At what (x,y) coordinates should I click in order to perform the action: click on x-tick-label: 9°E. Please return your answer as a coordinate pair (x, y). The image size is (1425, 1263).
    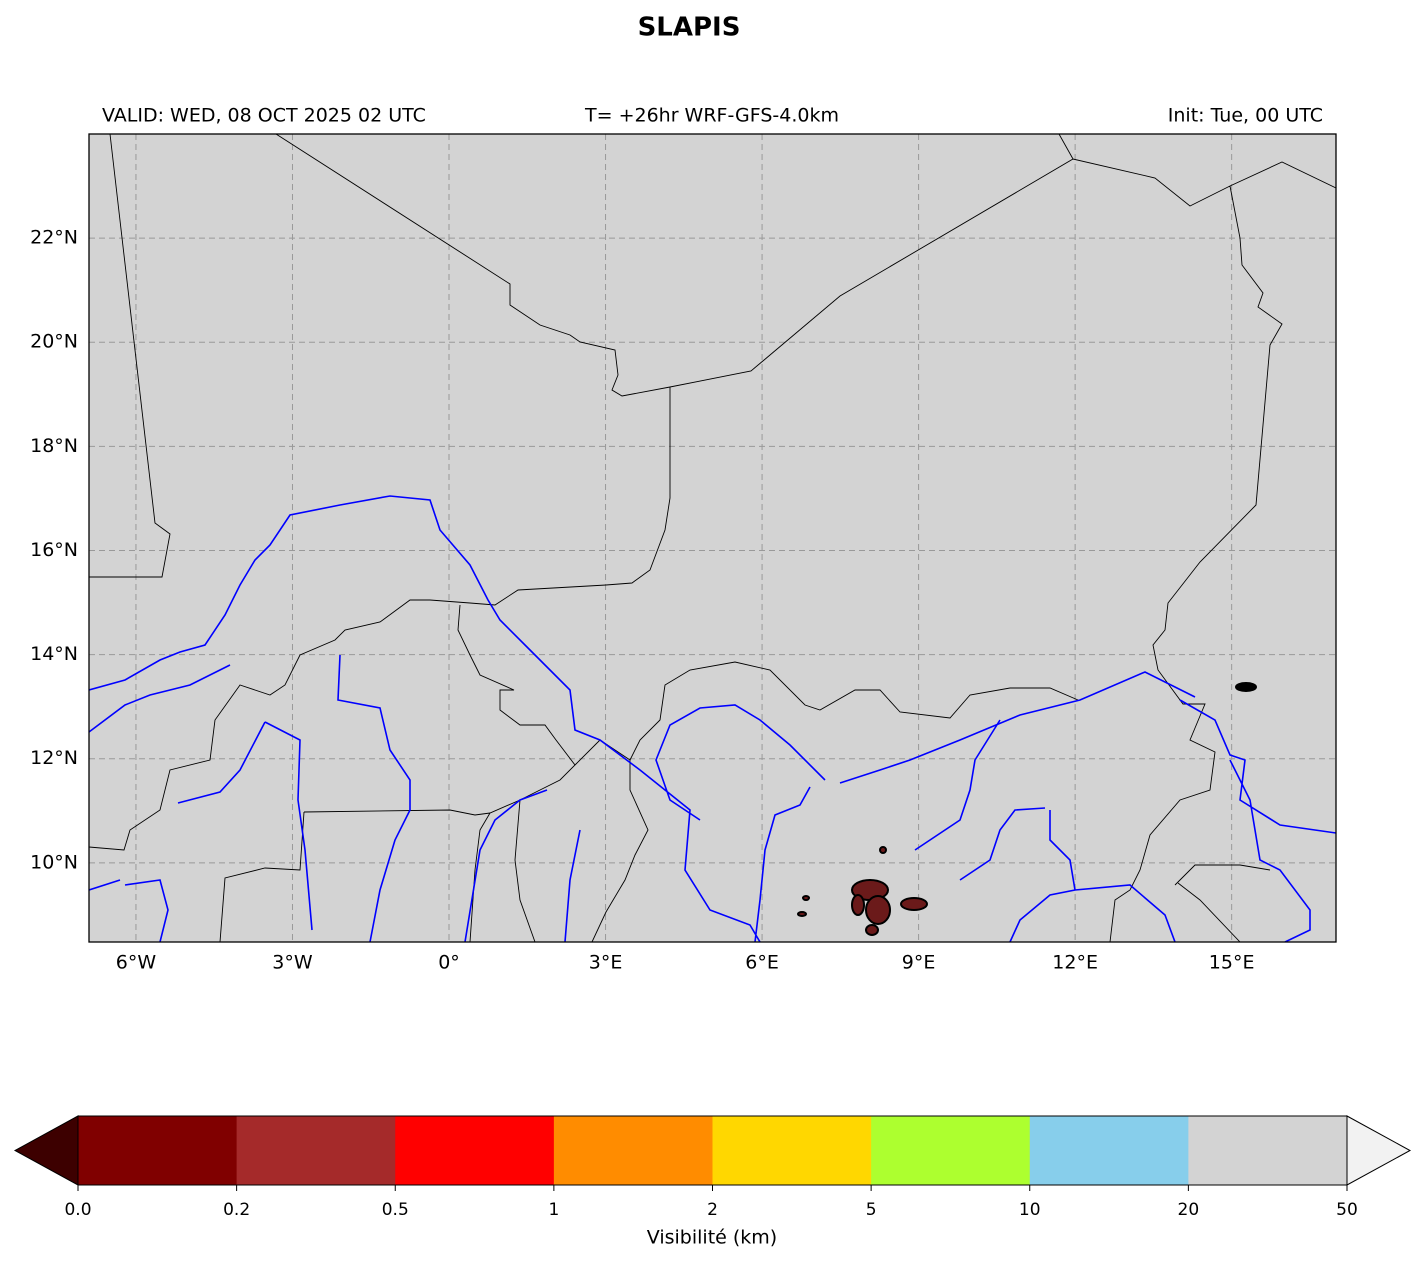
    Looking at the image, I should click on (919, 963).